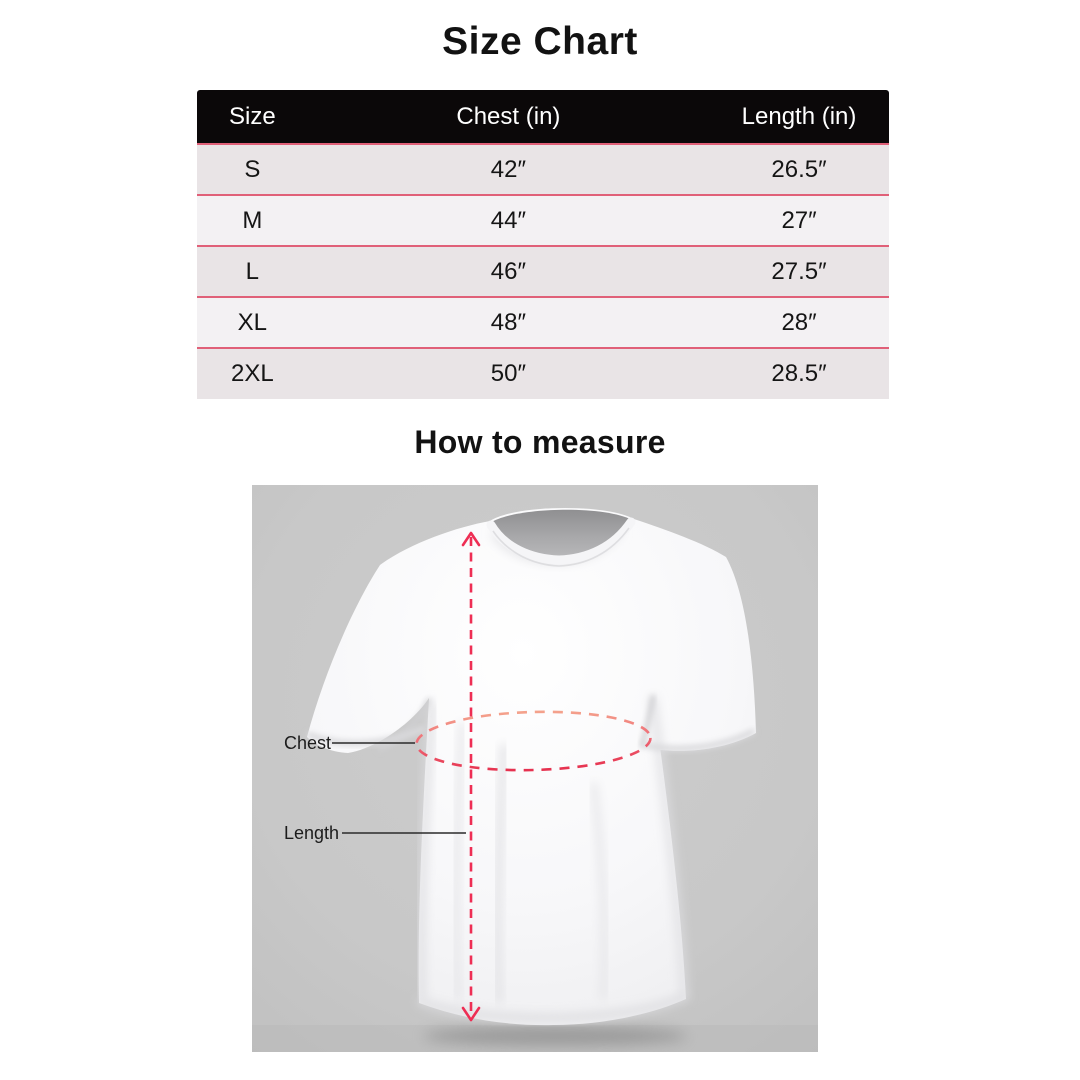  What do you see at coordinates (307, 743) in the screenshot?
I see `chest-label: Chest` at bounding box center [307, 743].